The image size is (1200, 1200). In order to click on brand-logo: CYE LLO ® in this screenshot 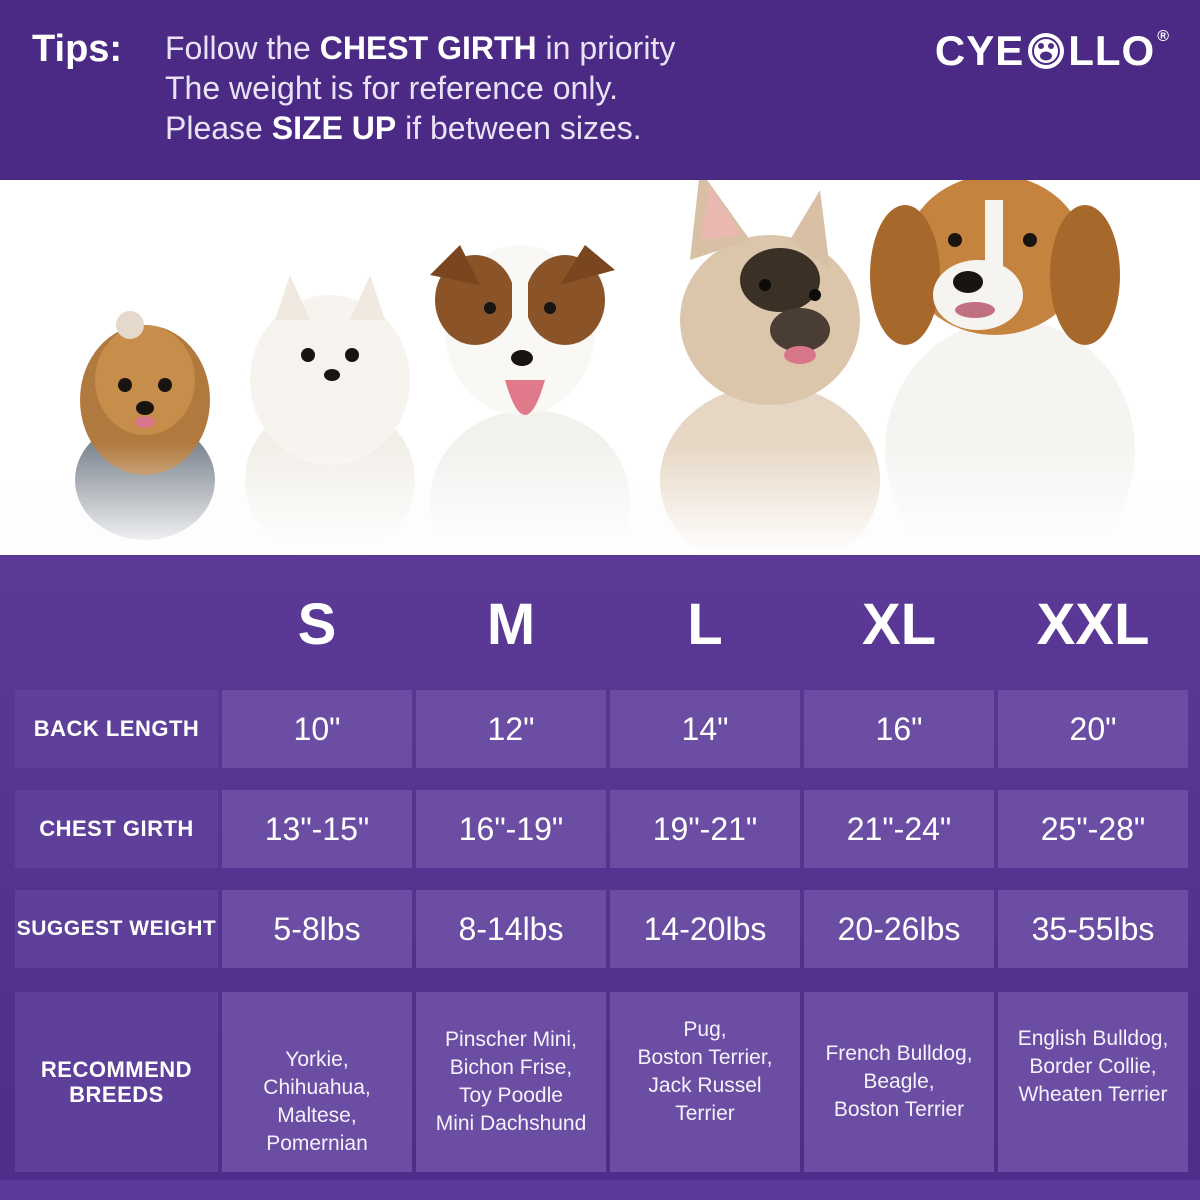, I will do `click(1052, 50)`.